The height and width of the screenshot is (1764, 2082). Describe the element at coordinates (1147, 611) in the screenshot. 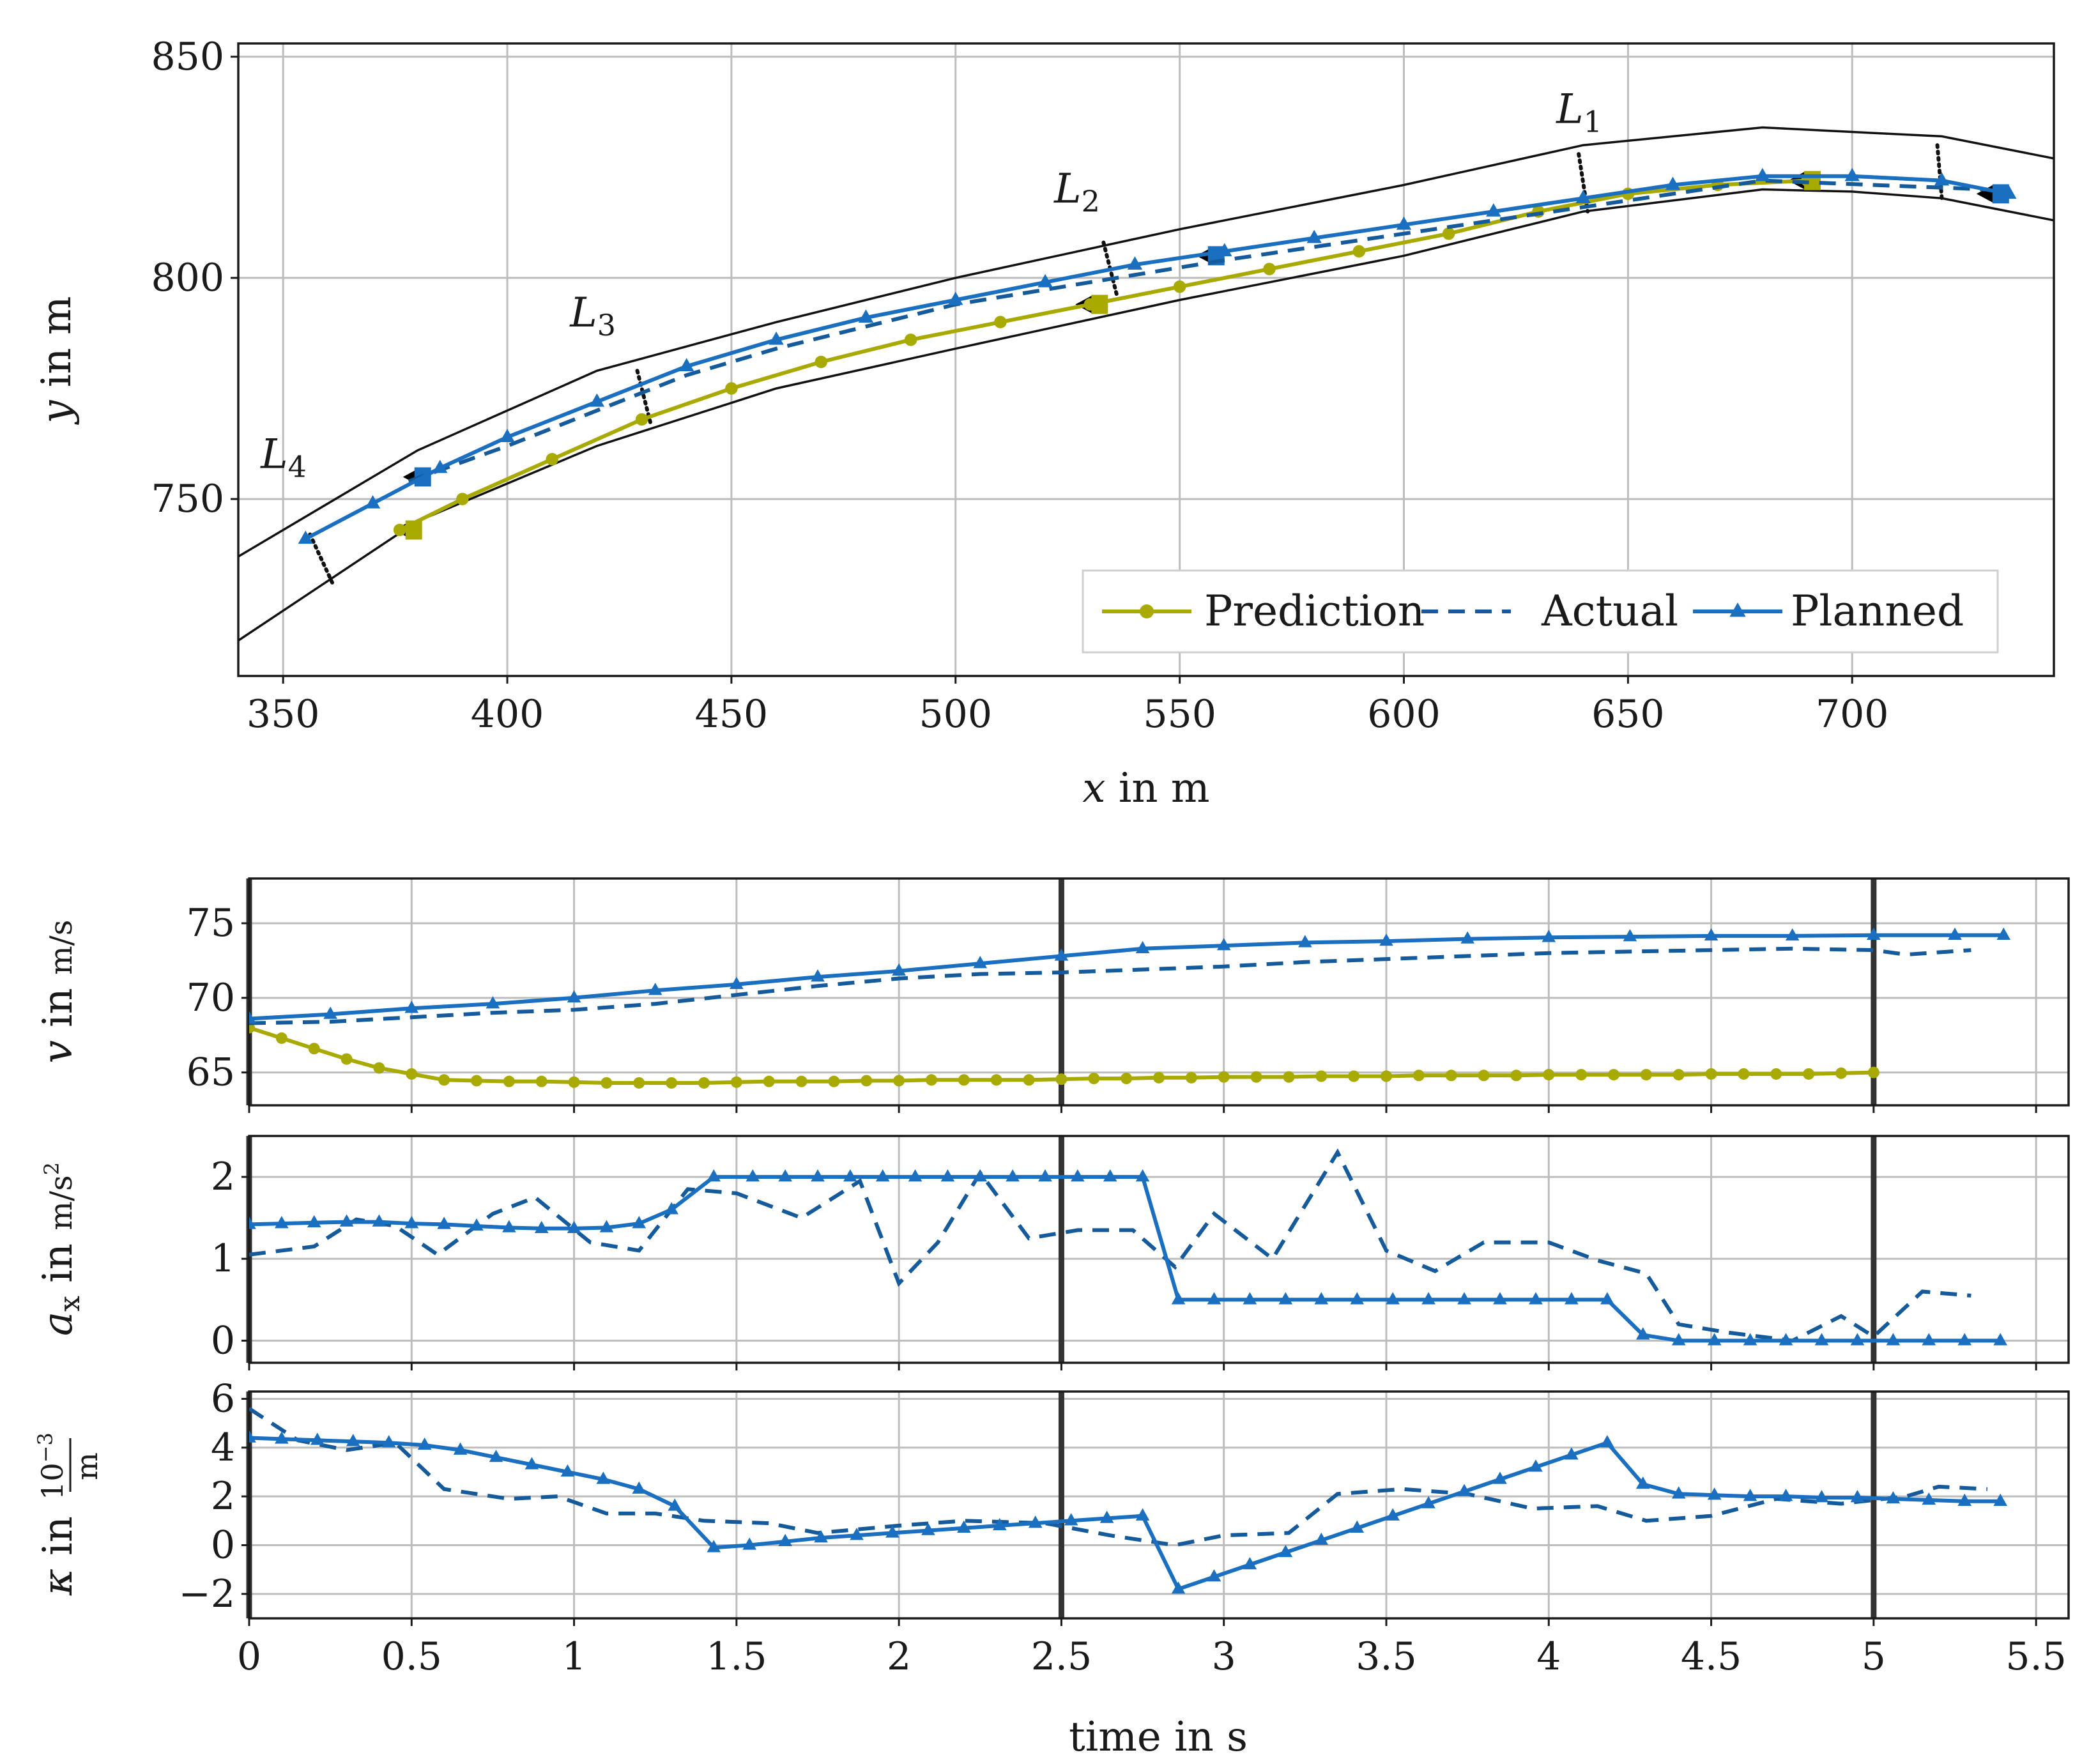

I see `legend-swatch-prediction-dot` at that location.